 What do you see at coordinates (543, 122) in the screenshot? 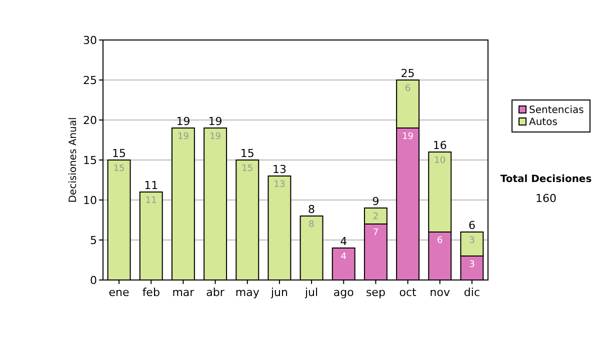
I see `legend-label: Autos` at bounding box center [543, 122].